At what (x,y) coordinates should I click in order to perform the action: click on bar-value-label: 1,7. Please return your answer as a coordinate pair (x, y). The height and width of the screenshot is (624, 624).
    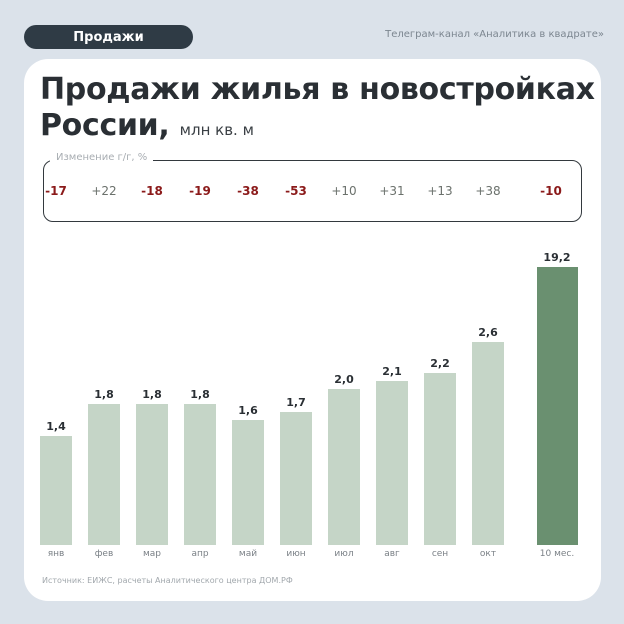
    Looking at the image, I should click on (296, 402).